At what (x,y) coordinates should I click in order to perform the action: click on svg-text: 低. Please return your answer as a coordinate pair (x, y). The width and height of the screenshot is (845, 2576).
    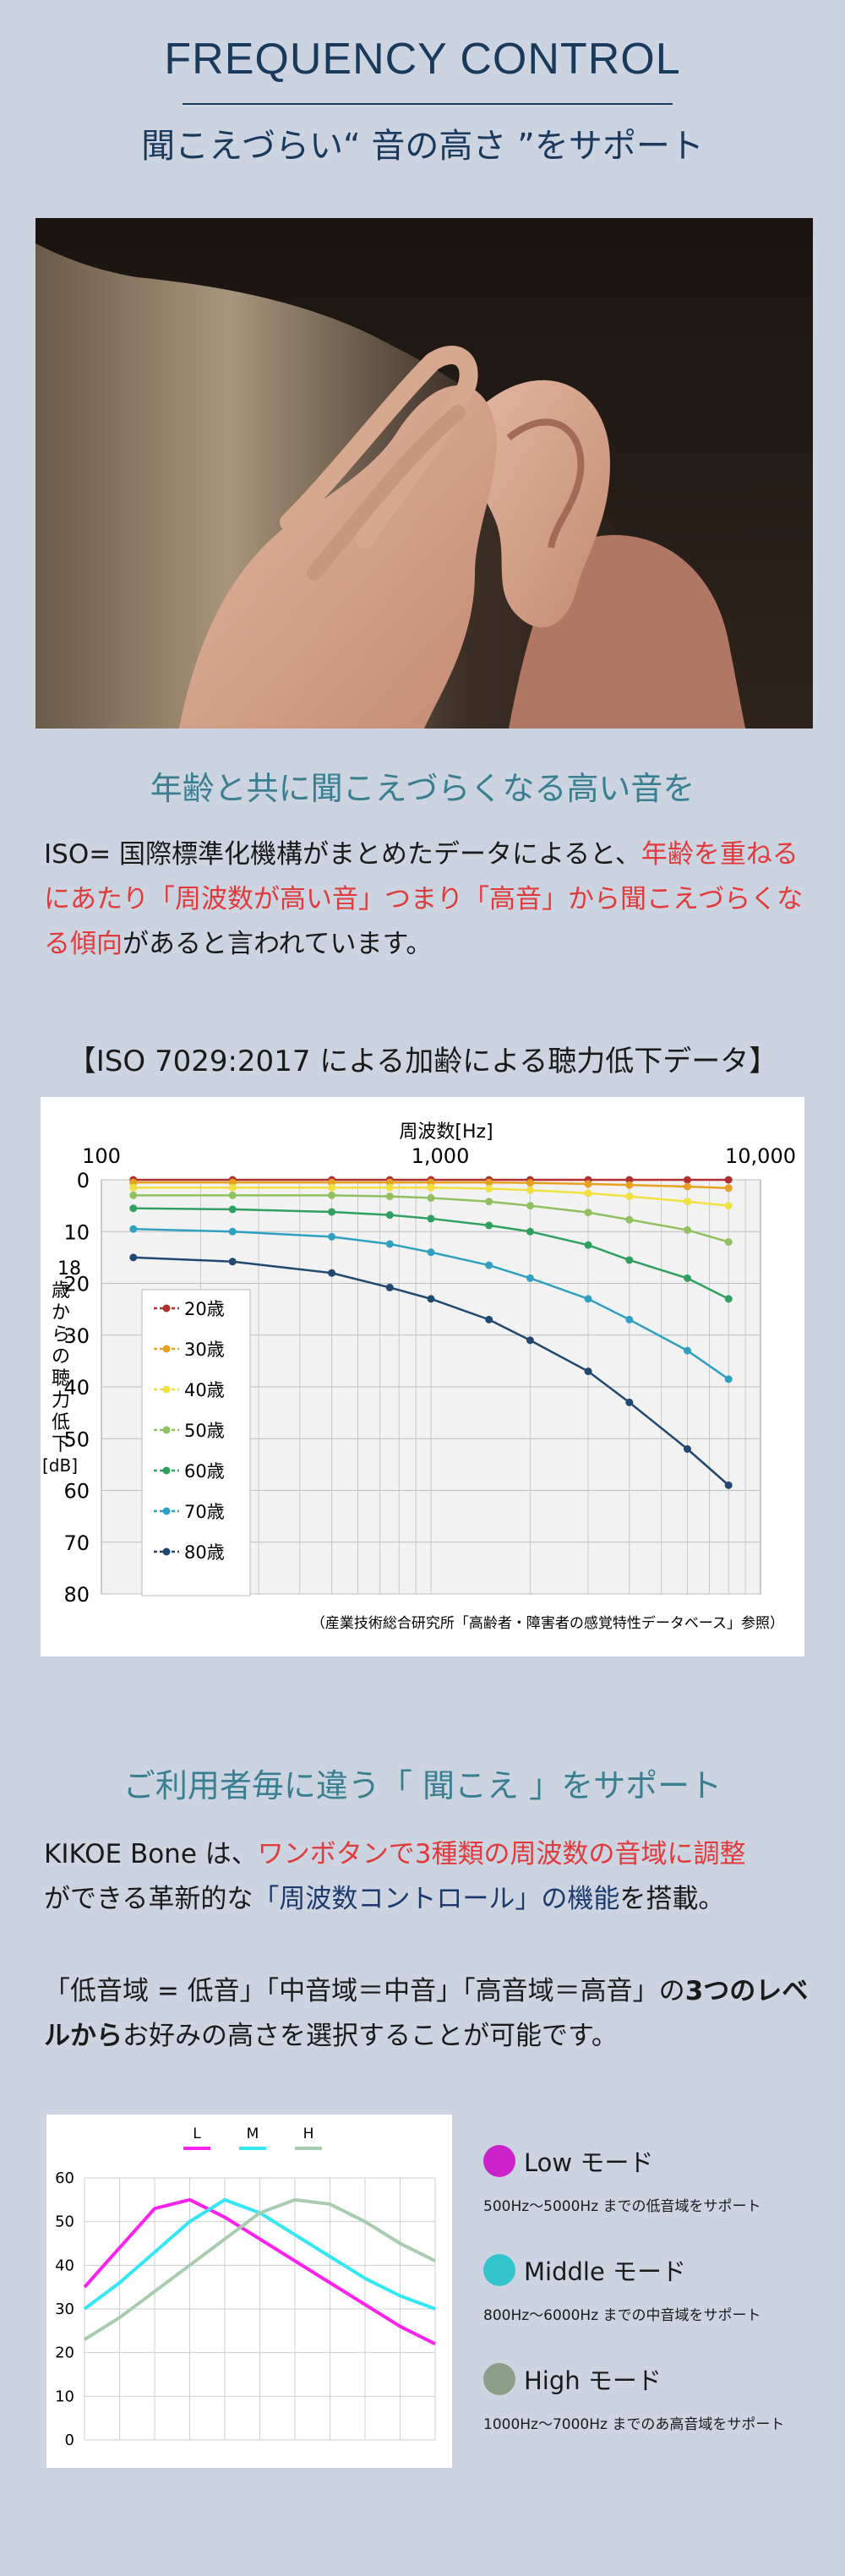
    Looking at the image, I should click on (61, 1422).